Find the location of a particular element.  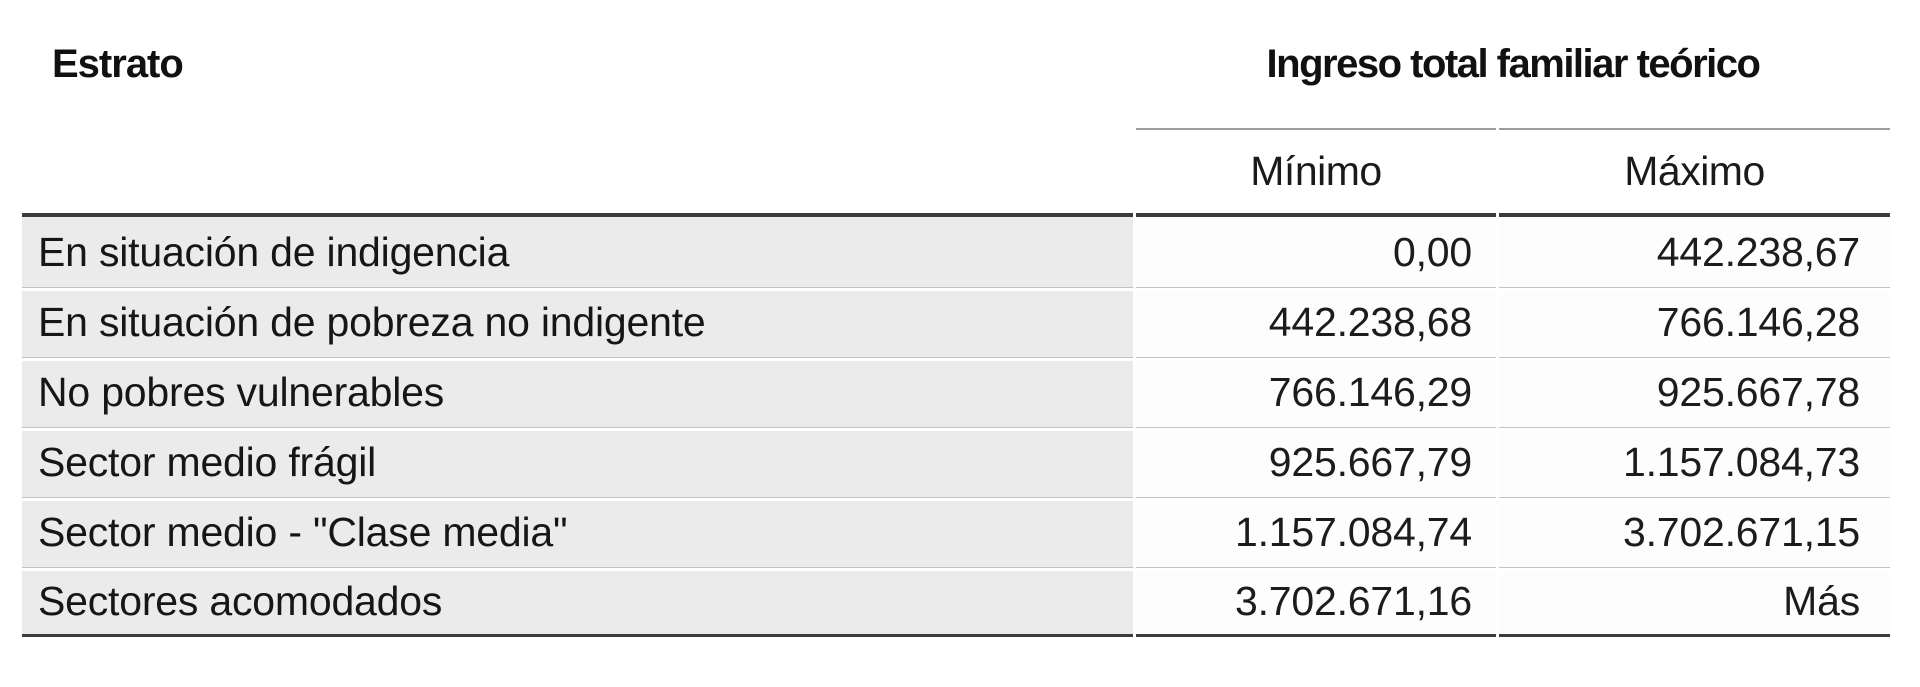

column-header-minimo: Mínimo is located at coordinates (1316, 172).